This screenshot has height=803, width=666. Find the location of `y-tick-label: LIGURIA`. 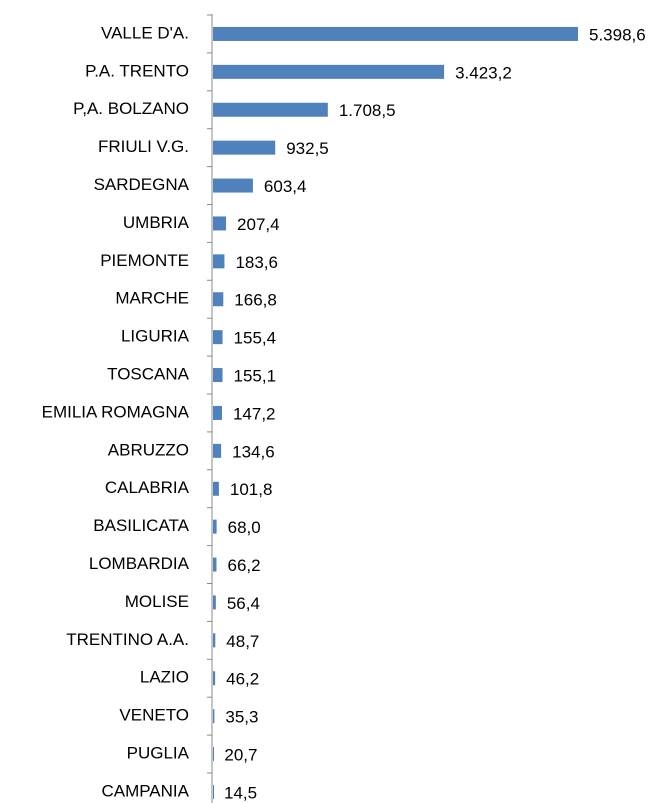

y-tick-label: LIGURIA is located at coordinates (155, 336).